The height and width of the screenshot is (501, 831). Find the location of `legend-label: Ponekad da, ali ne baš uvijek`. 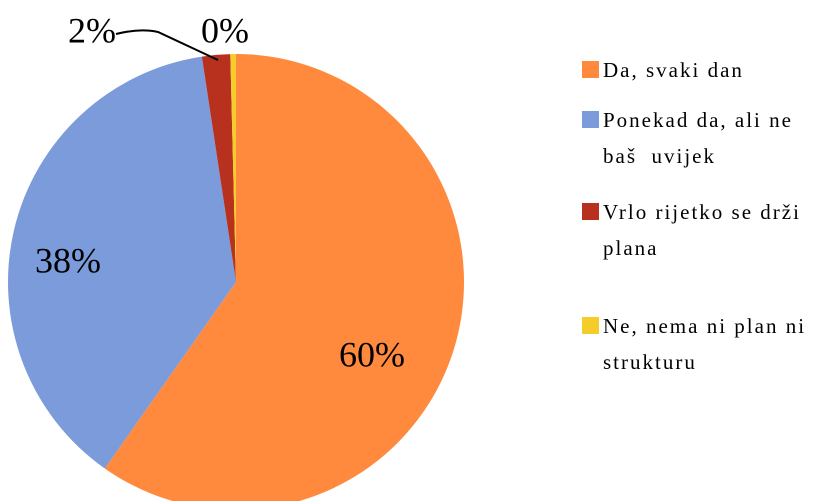

legend-label: Ponekad da, ali ne baš uvijek is located at coordinates (702, 138).